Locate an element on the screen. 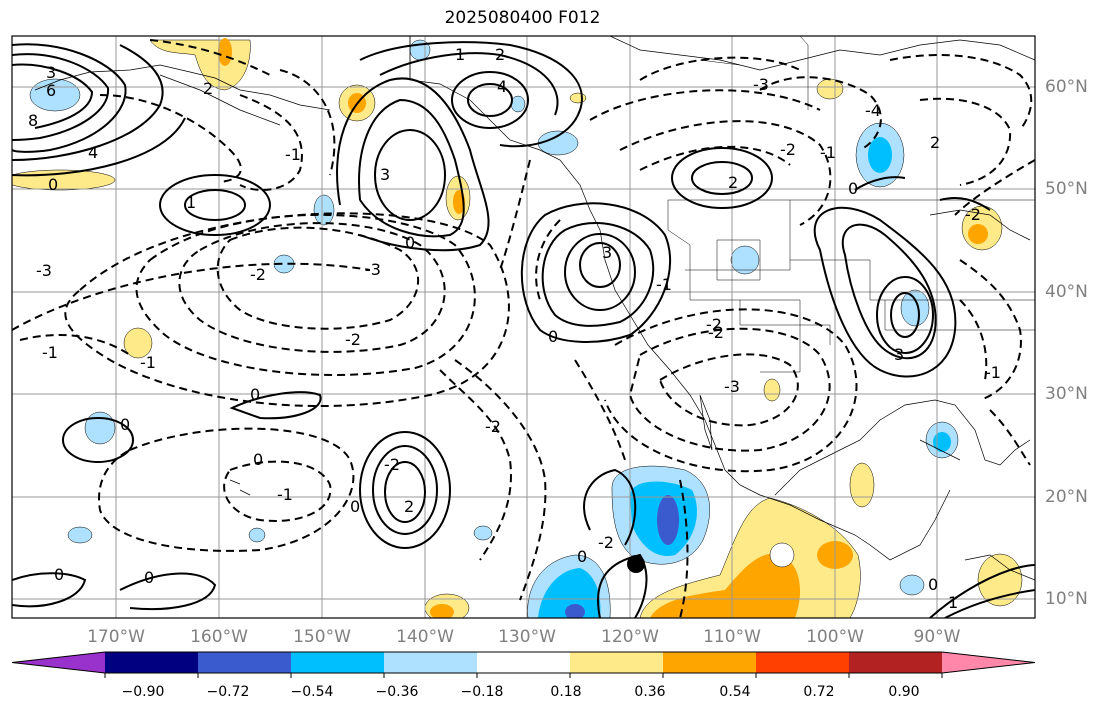 The image size is (1105, 712). colorbar-label: −0.36 is located at coordinates (397, 692).